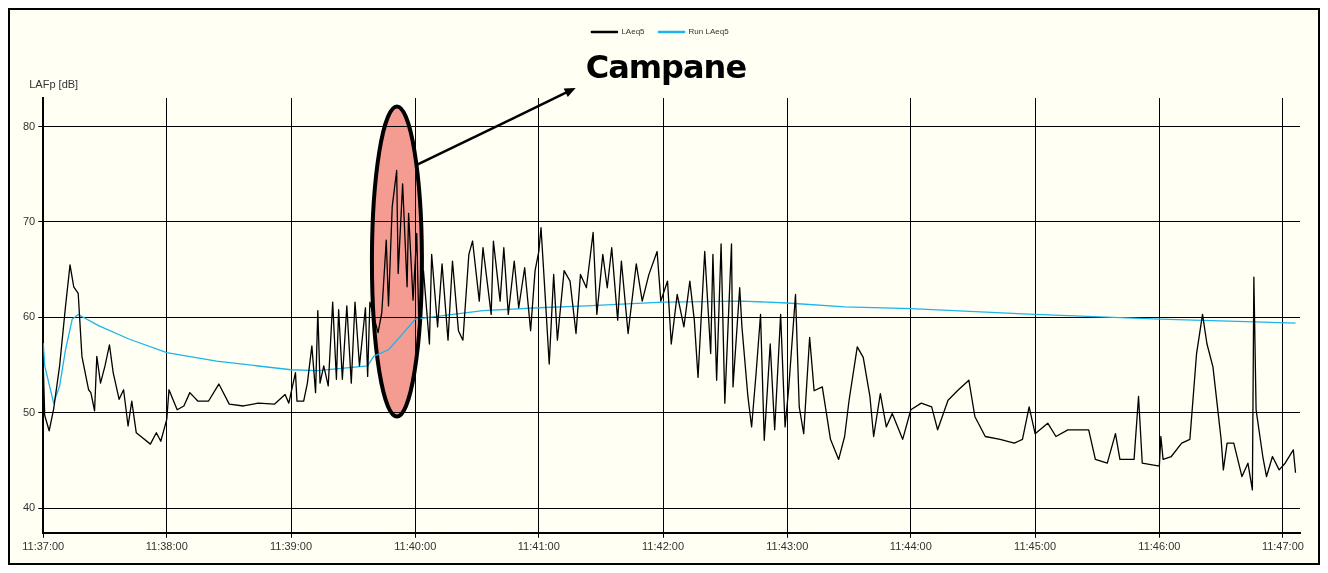 The image size is (1328, 573). What do you see at coordinates (166, 546) in the screenshot?
I see `x-tick-label: 11:38:00` at bounding box center [166, 546].